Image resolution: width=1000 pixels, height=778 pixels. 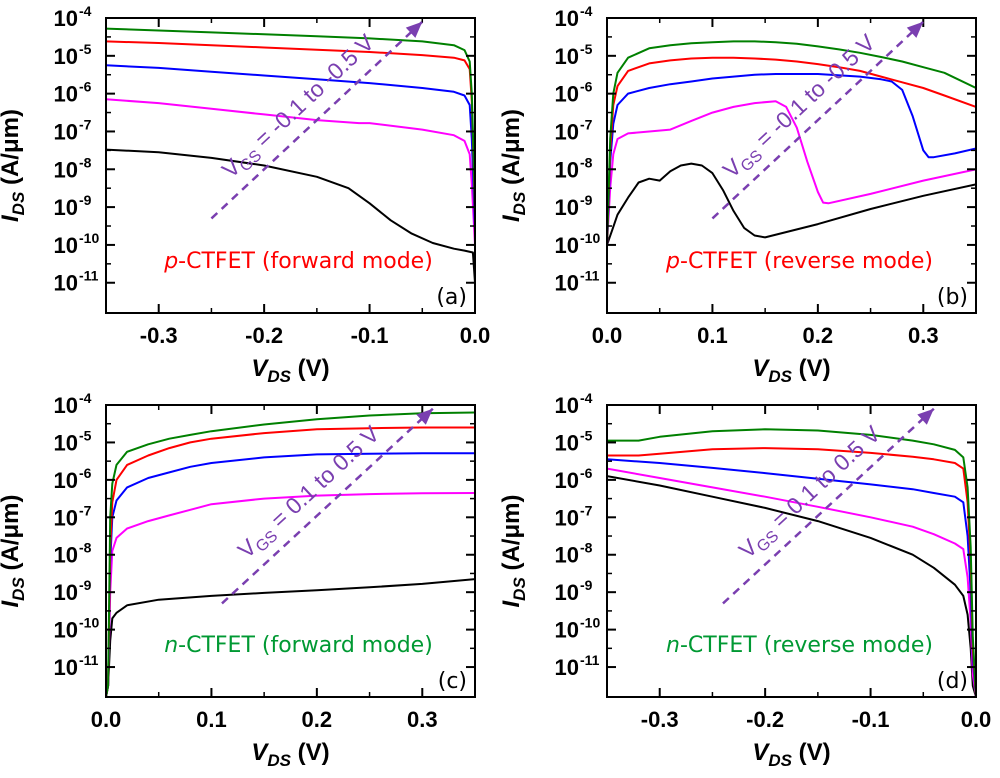 What do you see at coordinates (952, 297) in the screenshot?
I see `panel-label: (b)` at bounding box center [952, 297].